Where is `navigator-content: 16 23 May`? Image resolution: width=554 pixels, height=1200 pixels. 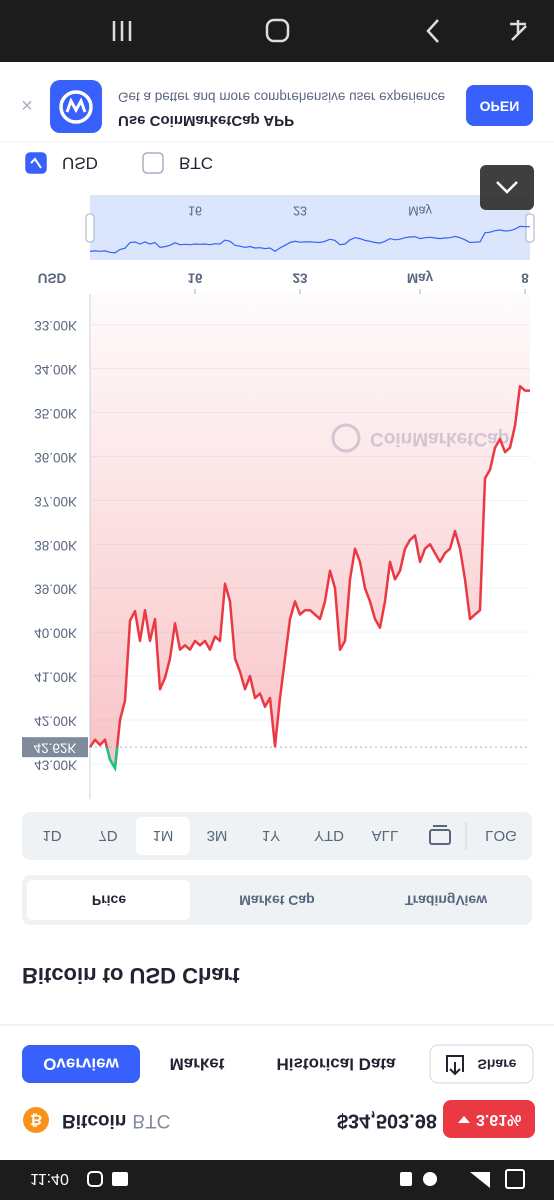 navigator-content: 16 23 May is located at coordinates (309, 229).